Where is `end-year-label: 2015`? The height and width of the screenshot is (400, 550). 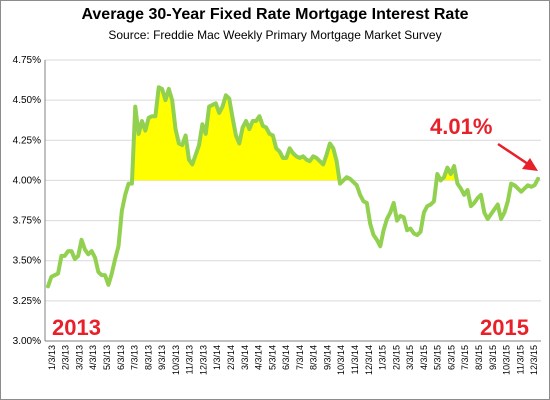 end-year-label: 2015 is located at coordinates (504, 327).